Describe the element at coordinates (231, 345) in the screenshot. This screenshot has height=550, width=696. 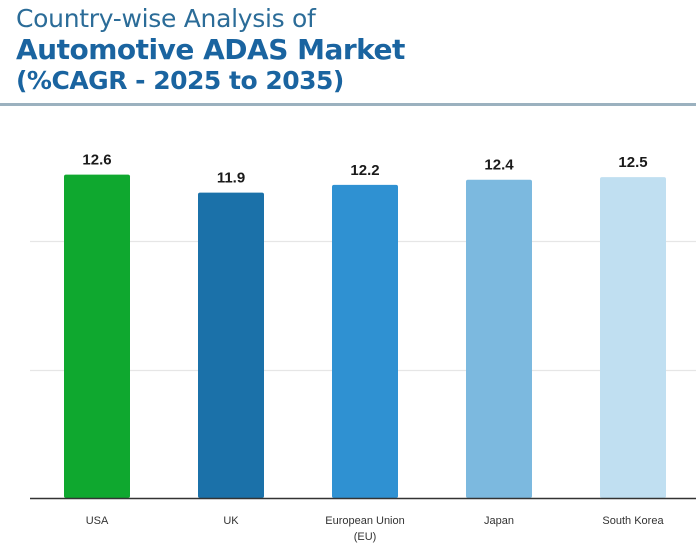
I see `bar-uk` at that location.